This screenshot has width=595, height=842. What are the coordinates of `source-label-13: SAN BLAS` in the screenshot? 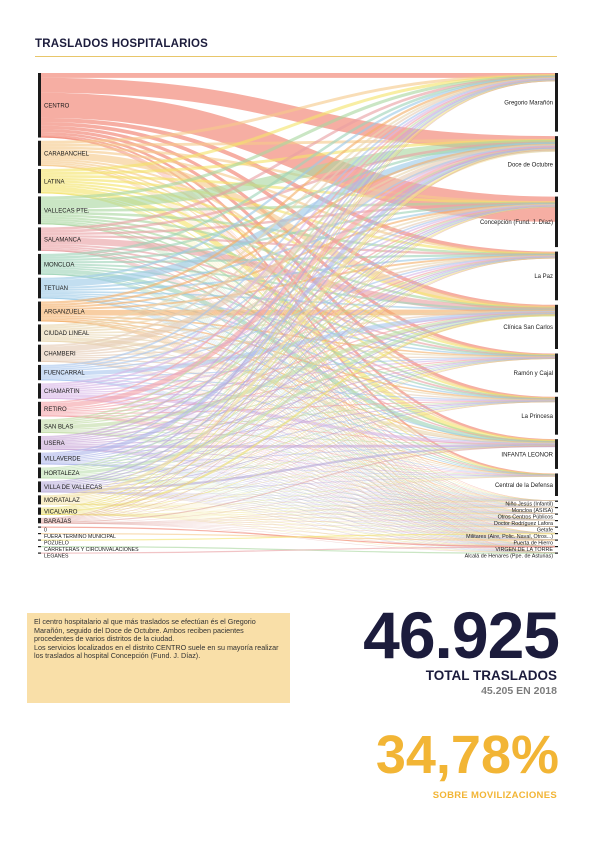 It's located at (58, 427).